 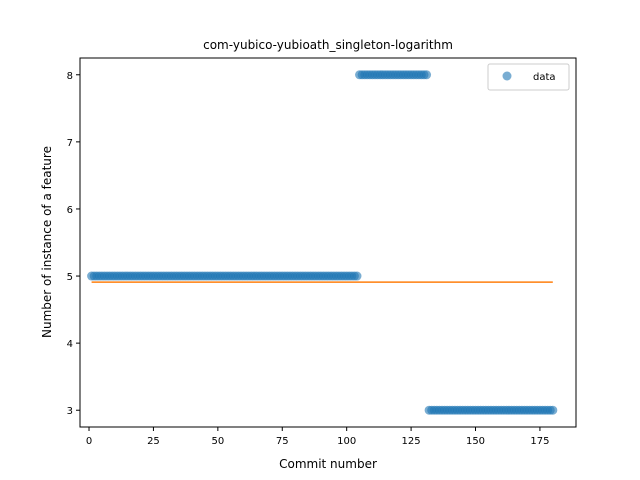 I want to click on x-axis-label: Commit number, so click(x=328, y=464).